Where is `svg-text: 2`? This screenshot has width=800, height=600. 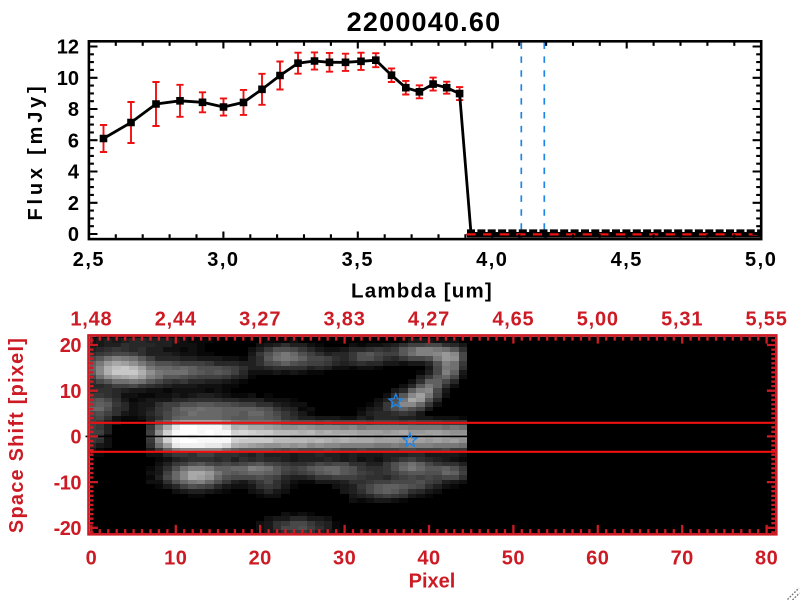
svg-text: 2 is located at coordinates (73, 204).